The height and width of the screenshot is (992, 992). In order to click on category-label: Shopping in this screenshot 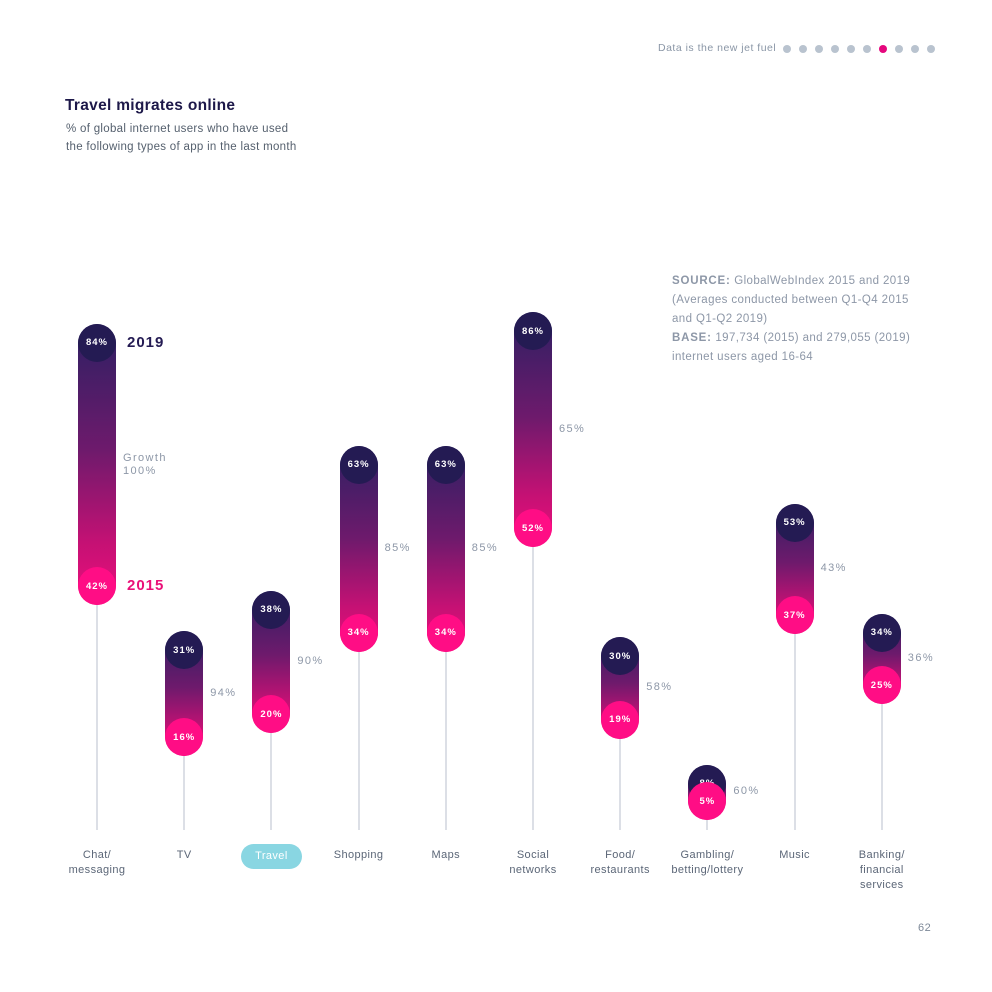, I will do `click(359, 855)`.